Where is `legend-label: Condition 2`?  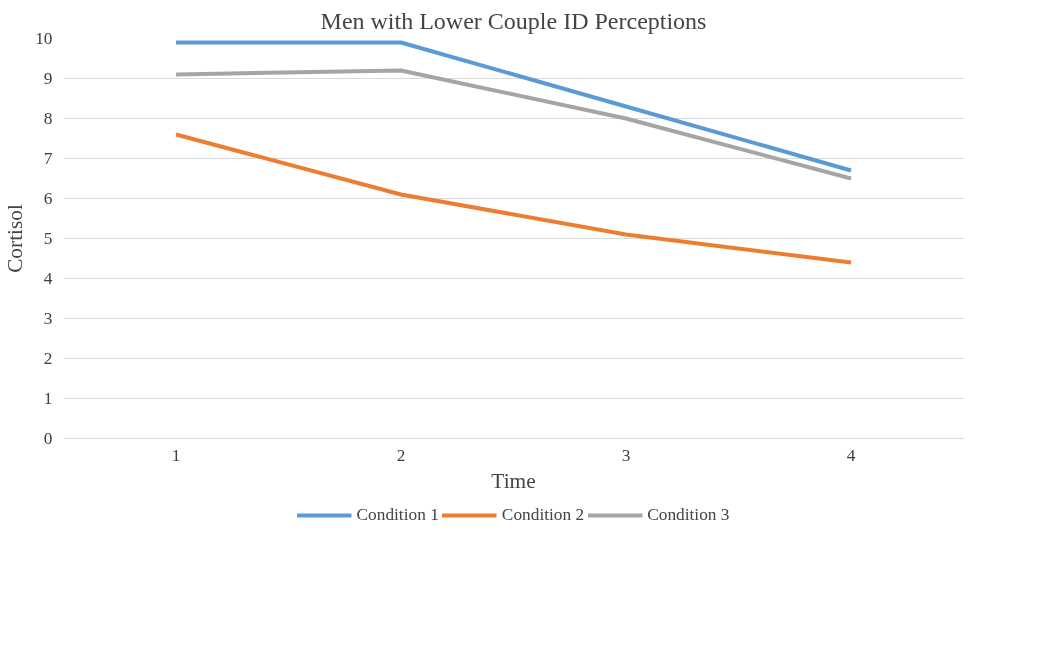
legend-label: Condition 2 is located at coordinates (543, 515).